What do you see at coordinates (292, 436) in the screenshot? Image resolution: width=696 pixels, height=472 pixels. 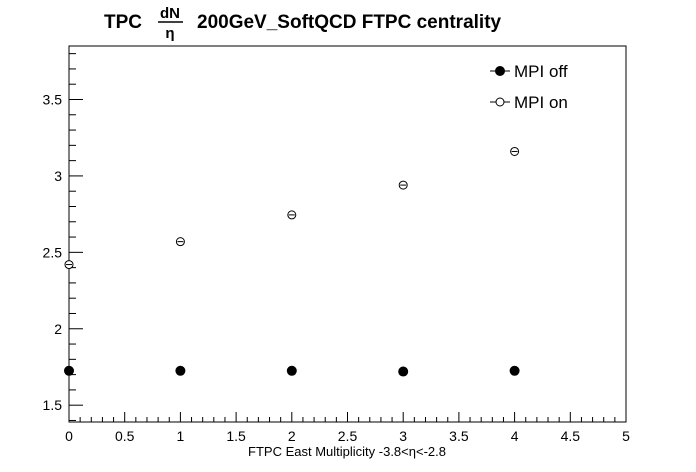 I see `x-tick-label: 2` at bounding box center [292, 436].